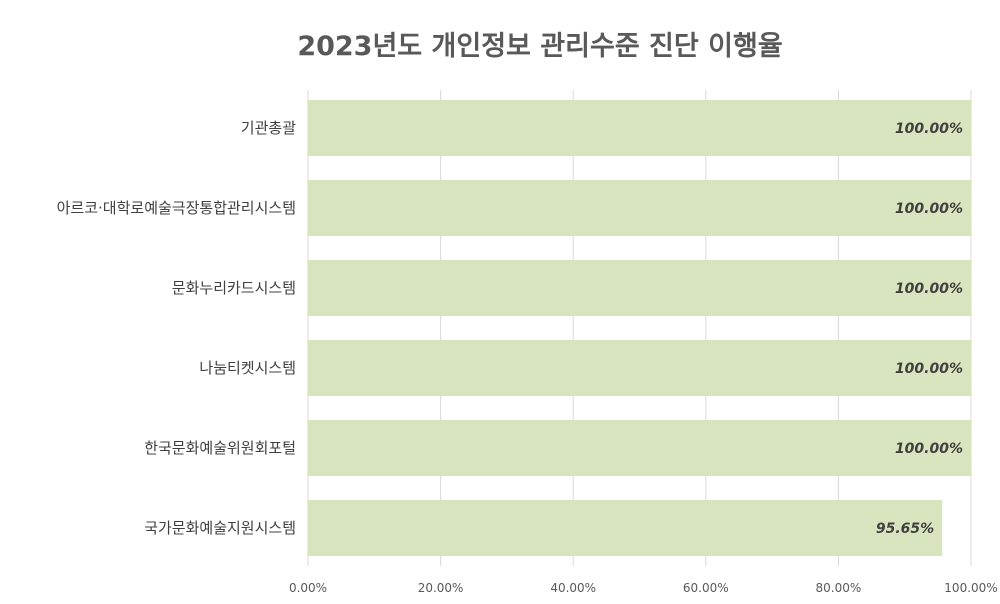 The width and height of the screenshot is (1000, 604). What do you see at coordinates (268, 128) in the screenshot?
I see `category-label: 기관총괄` at bounding box center [268, 128].